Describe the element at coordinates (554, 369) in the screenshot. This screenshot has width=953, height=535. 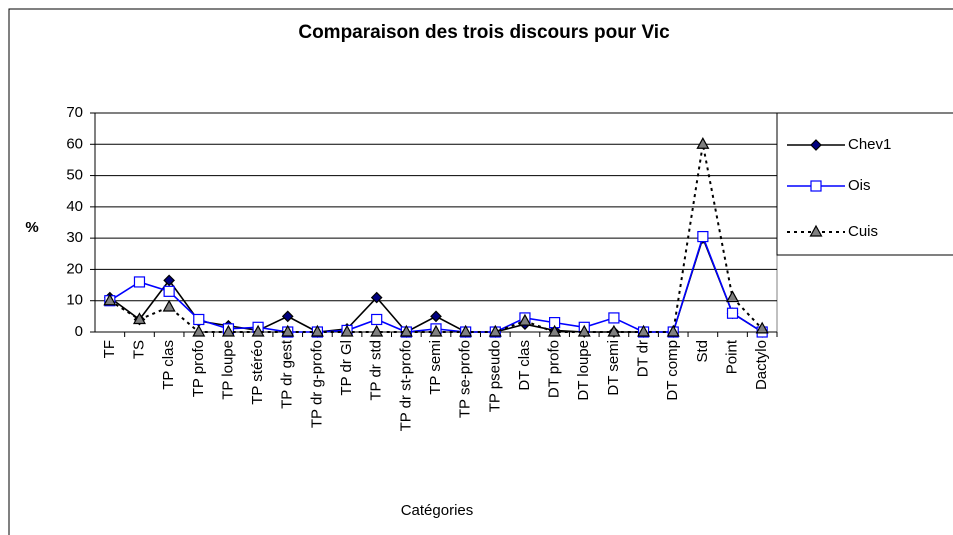
I see `x-tick-label: DT profo` at that location.